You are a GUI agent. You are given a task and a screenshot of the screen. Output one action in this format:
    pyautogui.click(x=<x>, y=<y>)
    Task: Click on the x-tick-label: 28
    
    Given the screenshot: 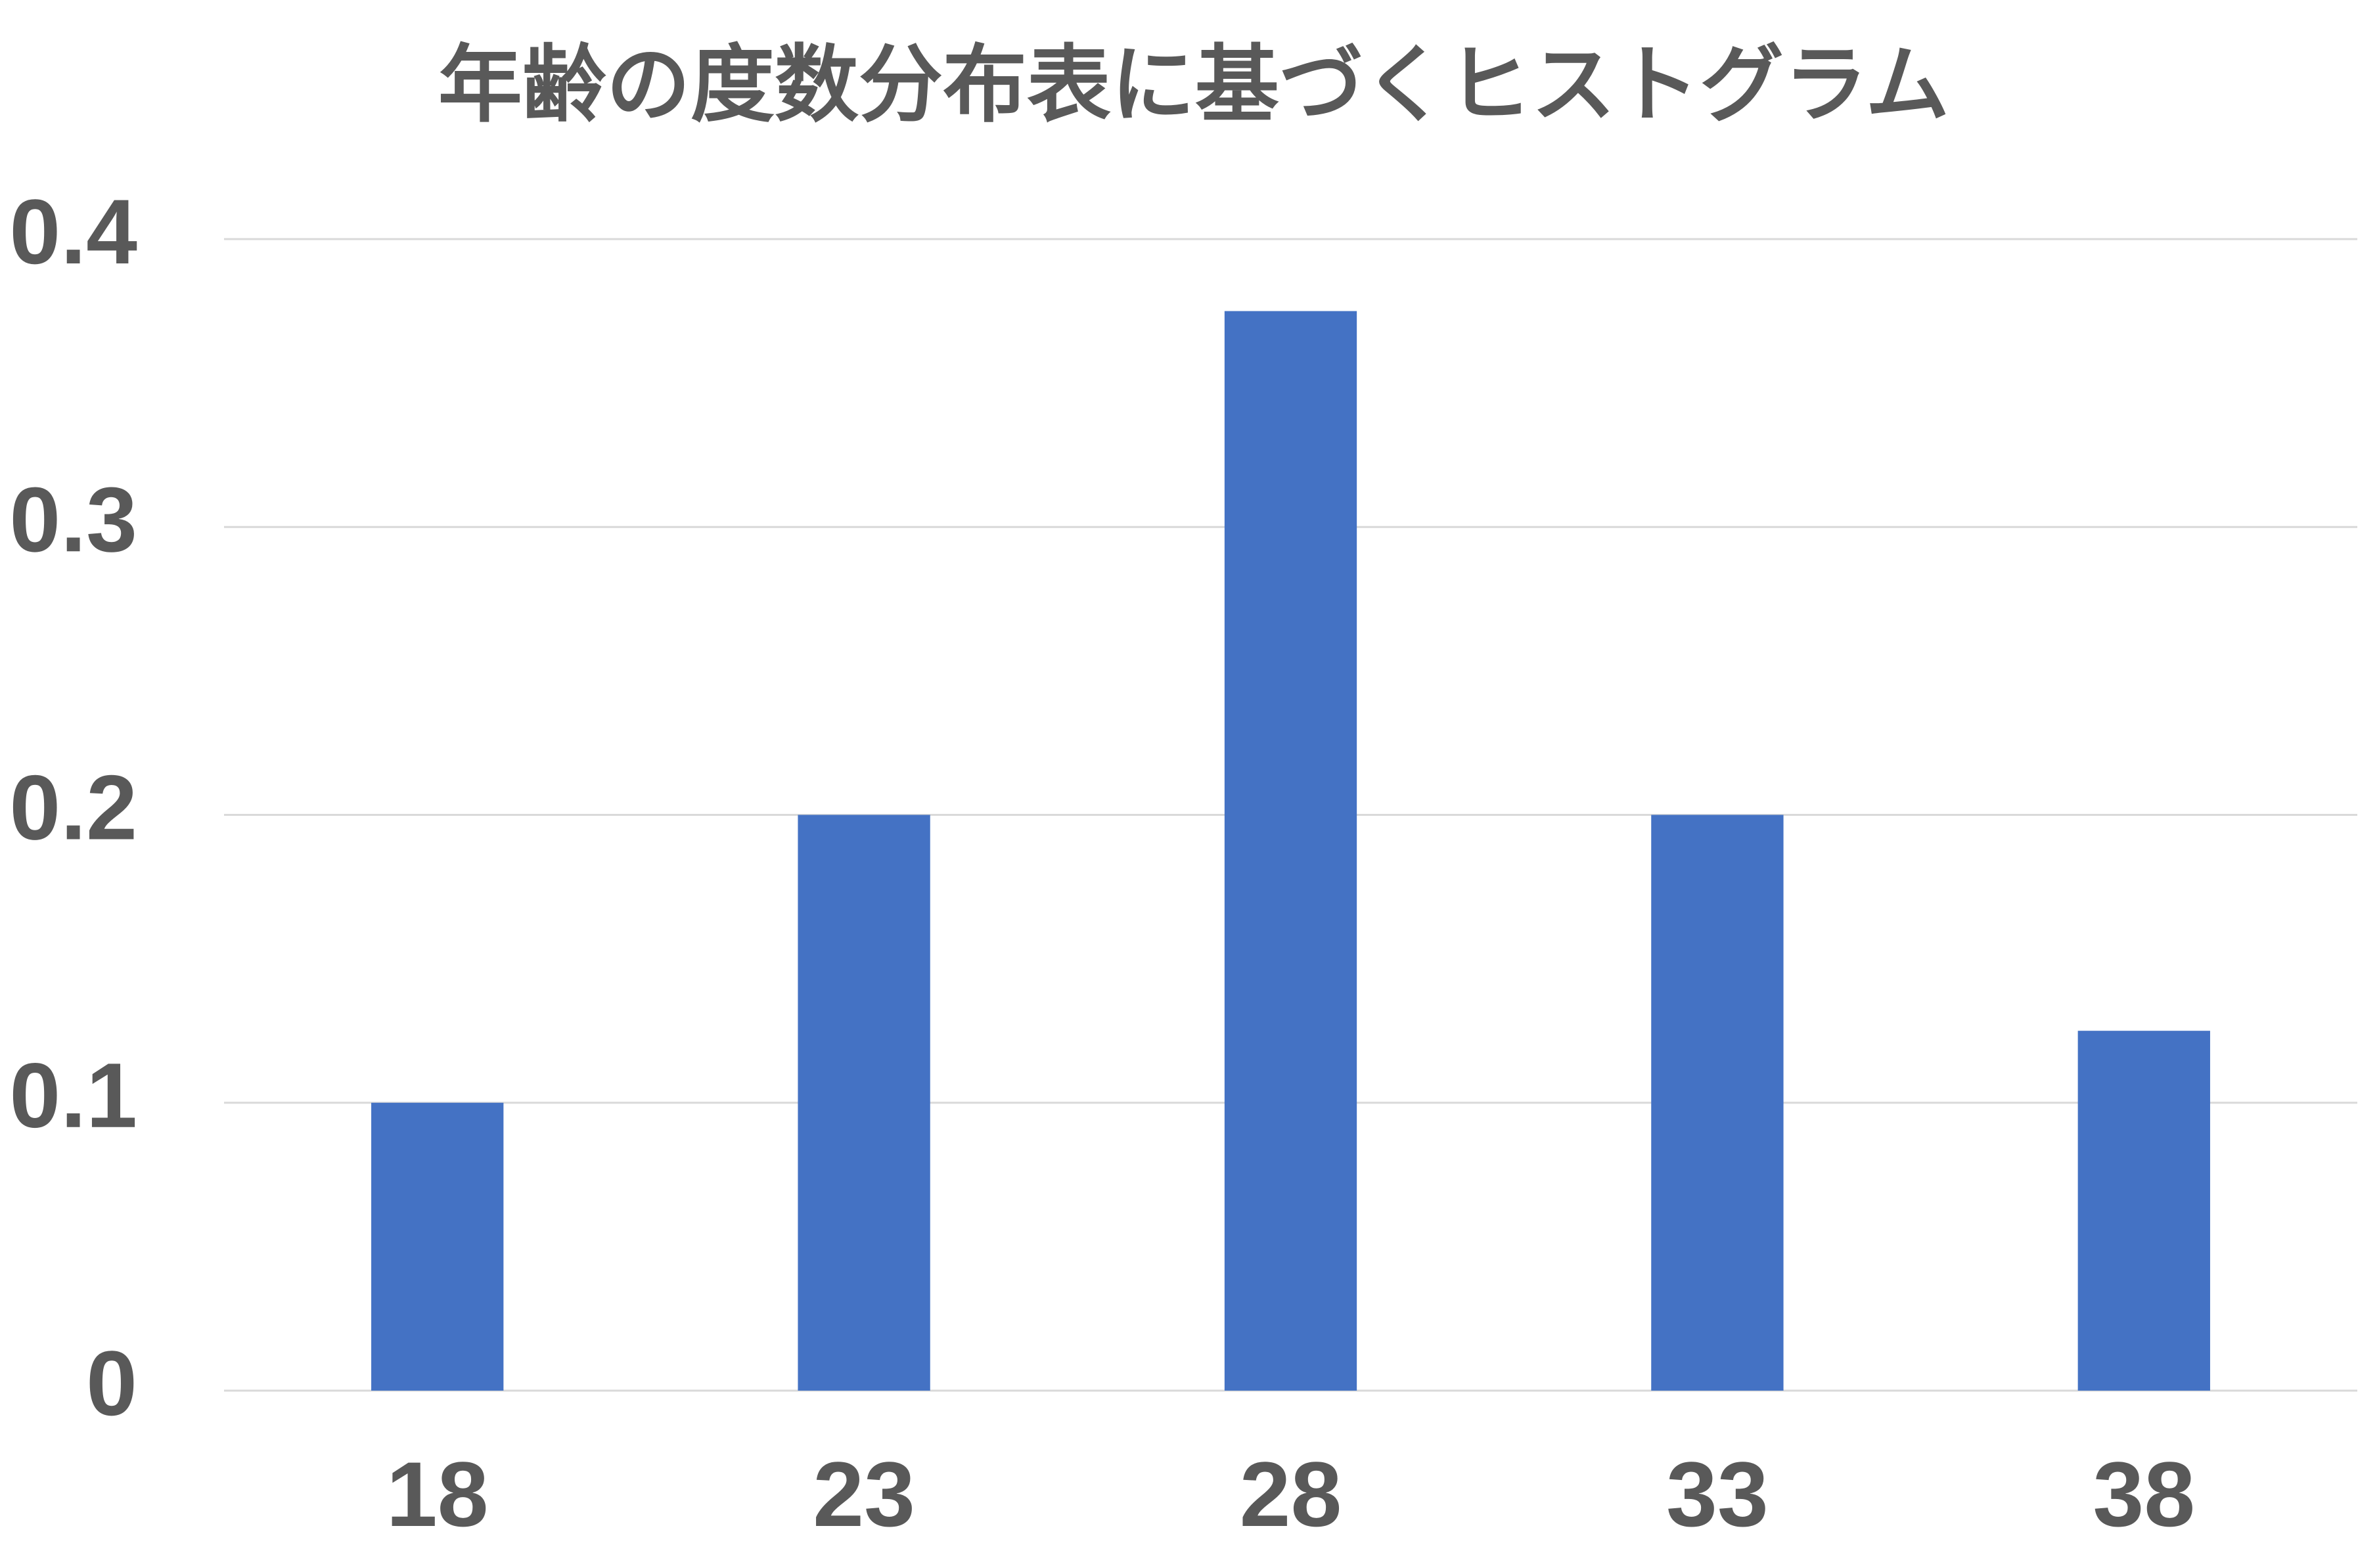 What is the action you would take?
    pyautogui.click(x=1291, y=1494)
    